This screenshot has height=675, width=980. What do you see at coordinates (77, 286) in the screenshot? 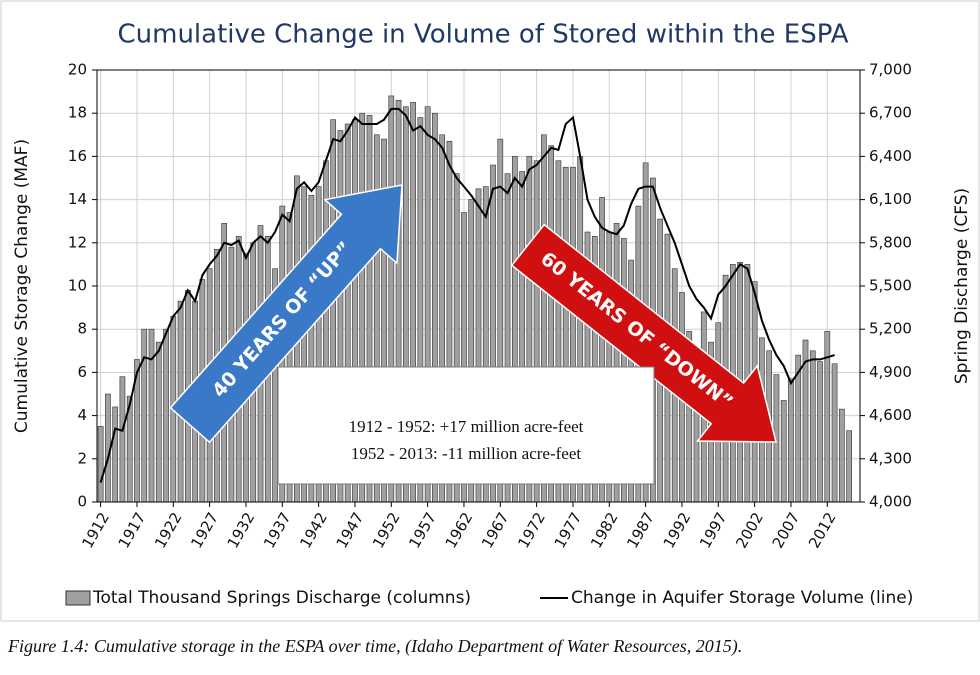
I see `y-tick-label: 10` at bounding box center [77, 286].